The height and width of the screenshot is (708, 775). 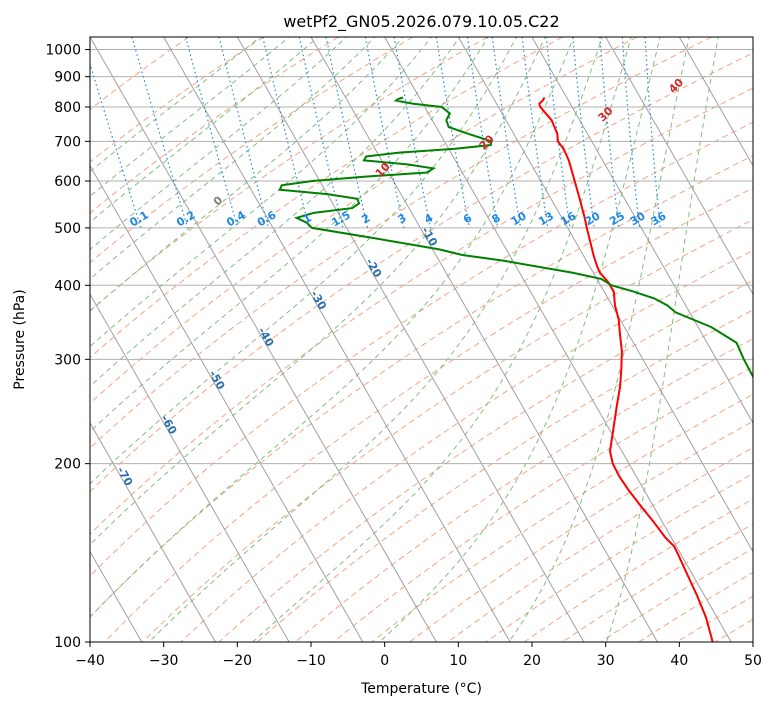 I want to click on x-tick-label: −20, so click(x=238, y=661).